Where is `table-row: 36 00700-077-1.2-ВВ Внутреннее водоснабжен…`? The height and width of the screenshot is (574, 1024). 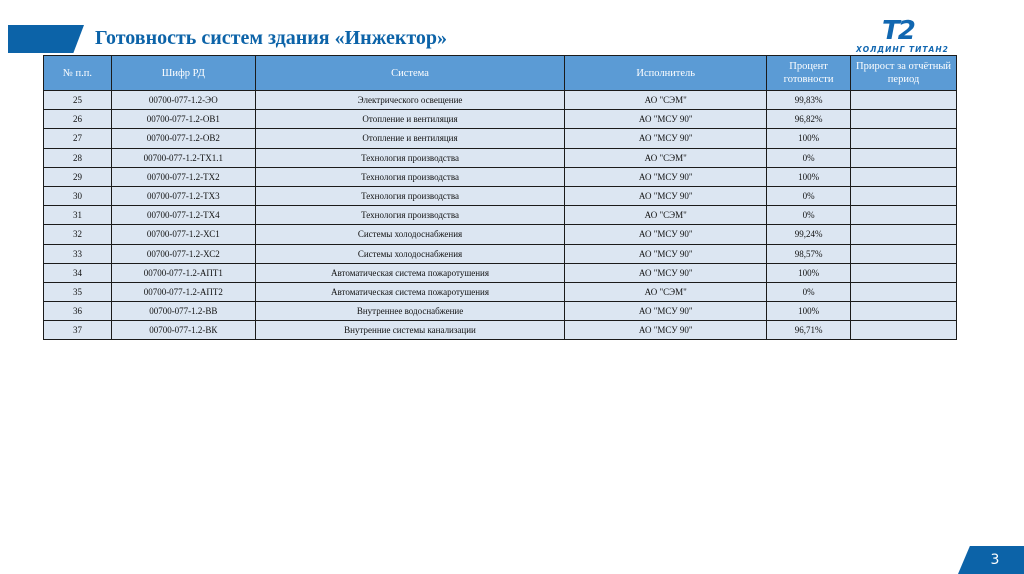 table-row: 36 00700-077-1.2-ВВ Внутреннее водоснабжен… is located at coordinates (500, 311).